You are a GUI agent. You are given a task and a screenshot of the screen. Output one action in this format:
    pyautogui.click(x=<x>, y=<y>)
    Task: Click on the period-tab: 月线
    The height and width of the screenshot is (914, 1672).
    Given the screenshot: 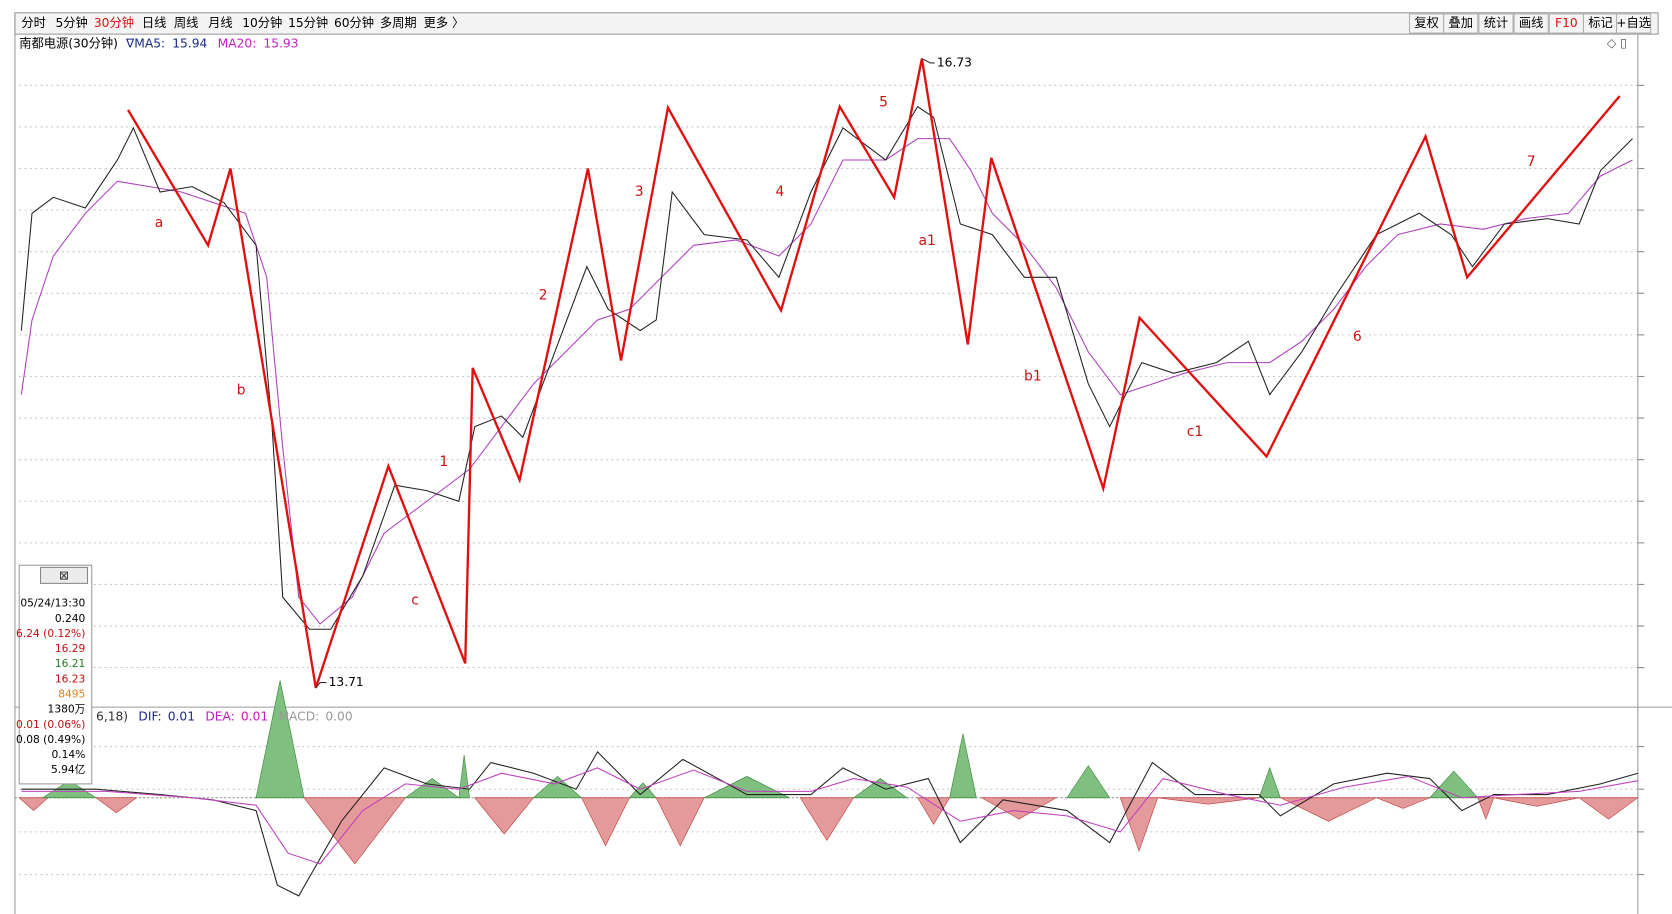 What is the action you would take?
    pyautogui.click(x=220, y=23)
    